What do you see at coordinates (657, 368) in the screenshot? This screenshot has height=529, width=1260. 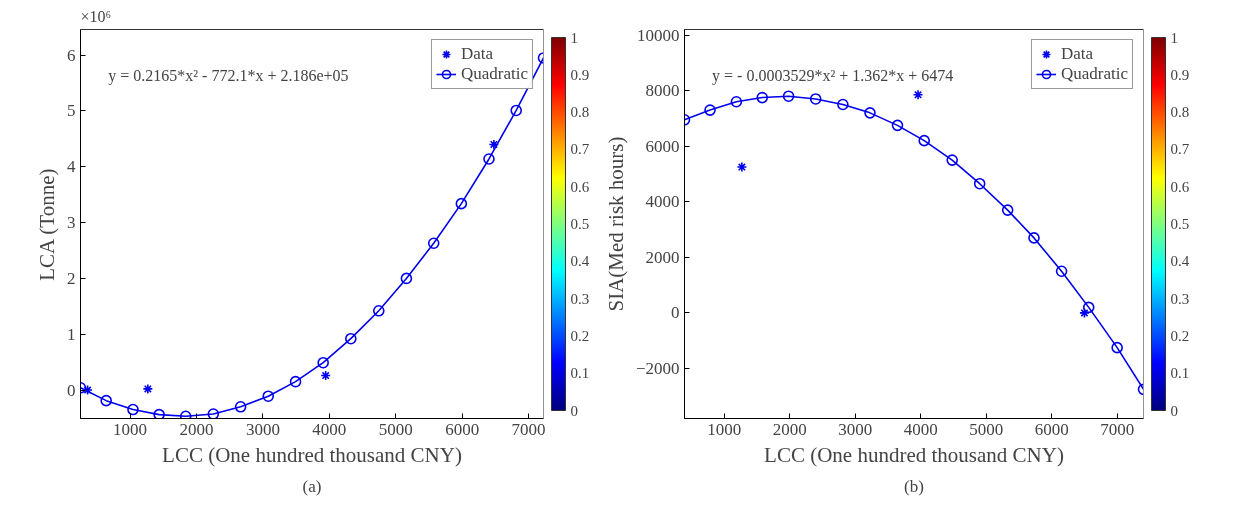 I see `y-tick-label: −2000` at bounding box center [657, 368].